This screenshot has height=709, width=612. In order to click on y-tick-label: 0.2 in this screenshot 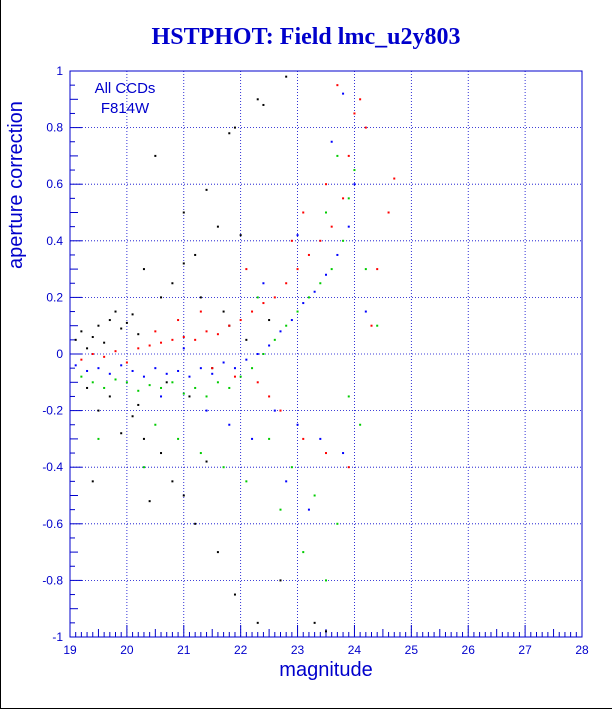, I will do `click(54, 297)`.